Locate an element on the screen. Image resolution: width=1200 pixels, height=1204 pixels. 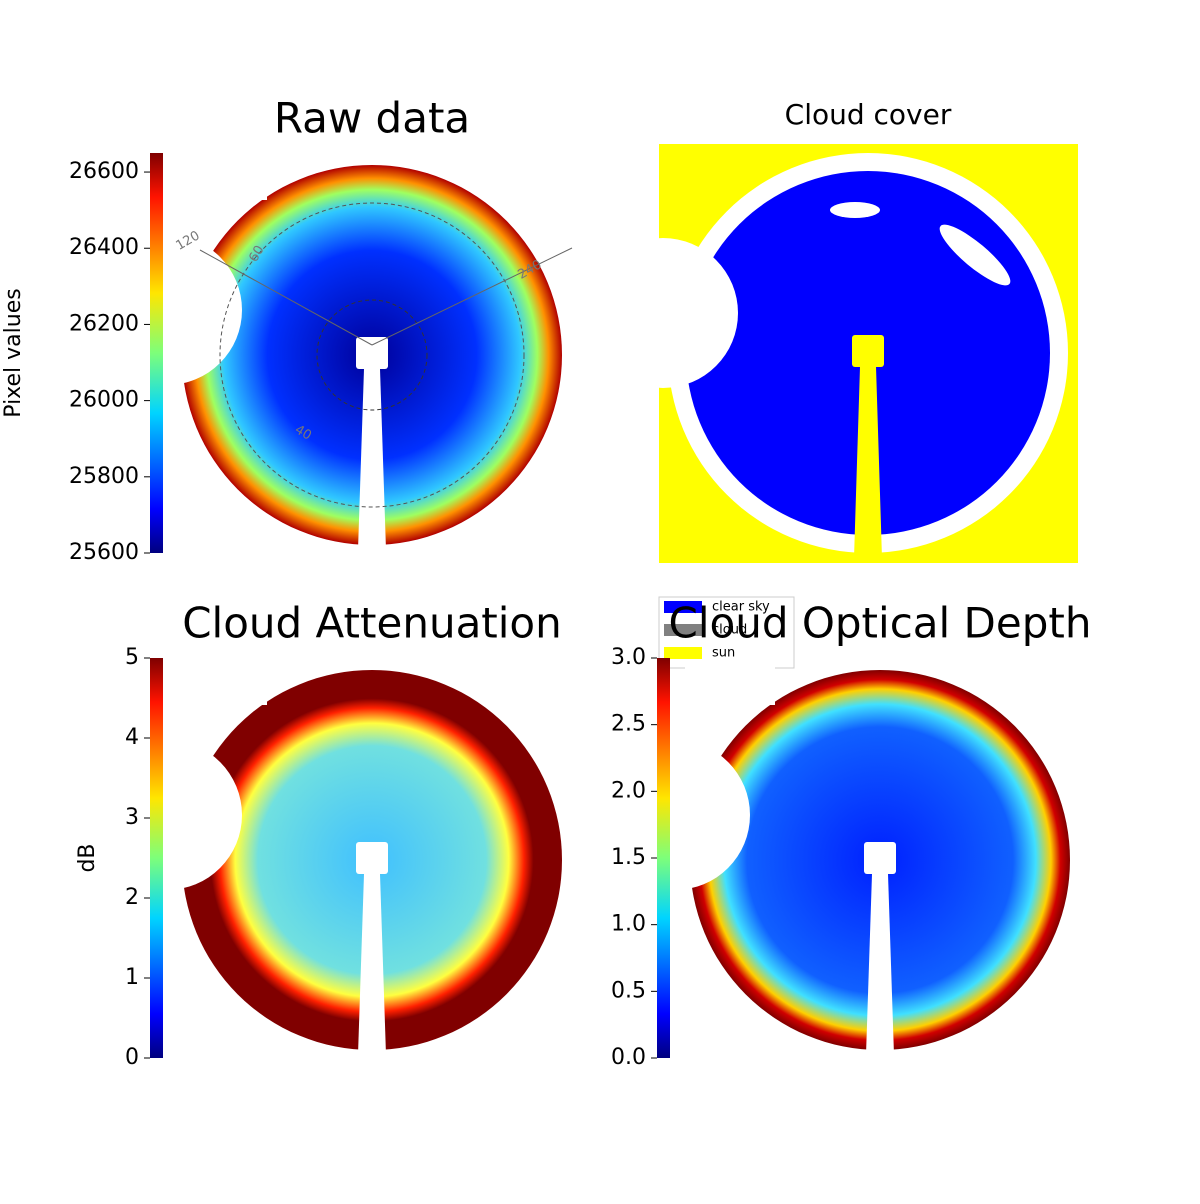
panel-title: Cloud Attenuation is located at coordinates (372, 623).